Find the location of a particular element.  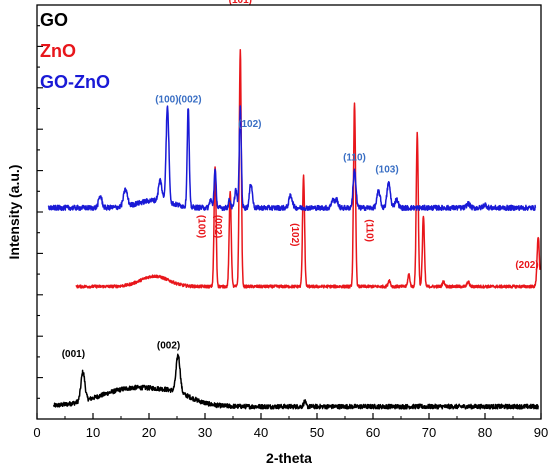

peak-label: (101) is located at coordinates (240, 3).